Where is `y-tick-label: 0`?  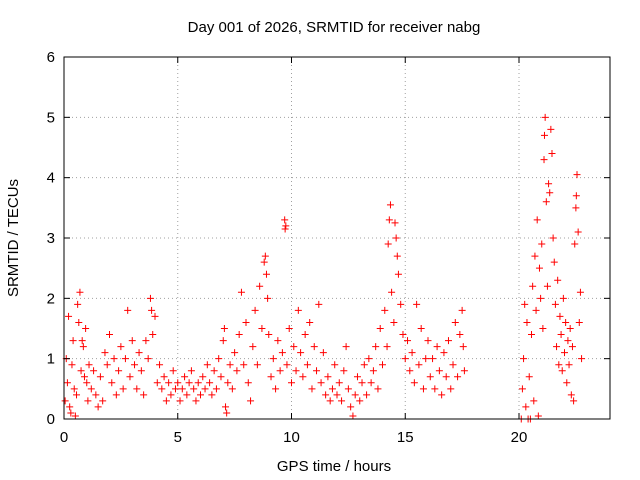 y-tick-label: 0 is located at coordinates (51, 419).